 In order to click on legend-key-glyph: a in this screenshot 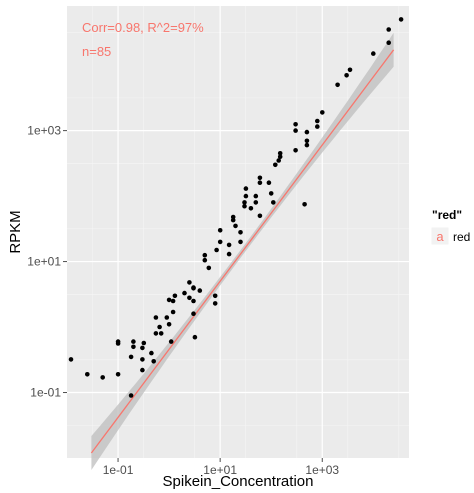, I will do `click(440, 236)`.